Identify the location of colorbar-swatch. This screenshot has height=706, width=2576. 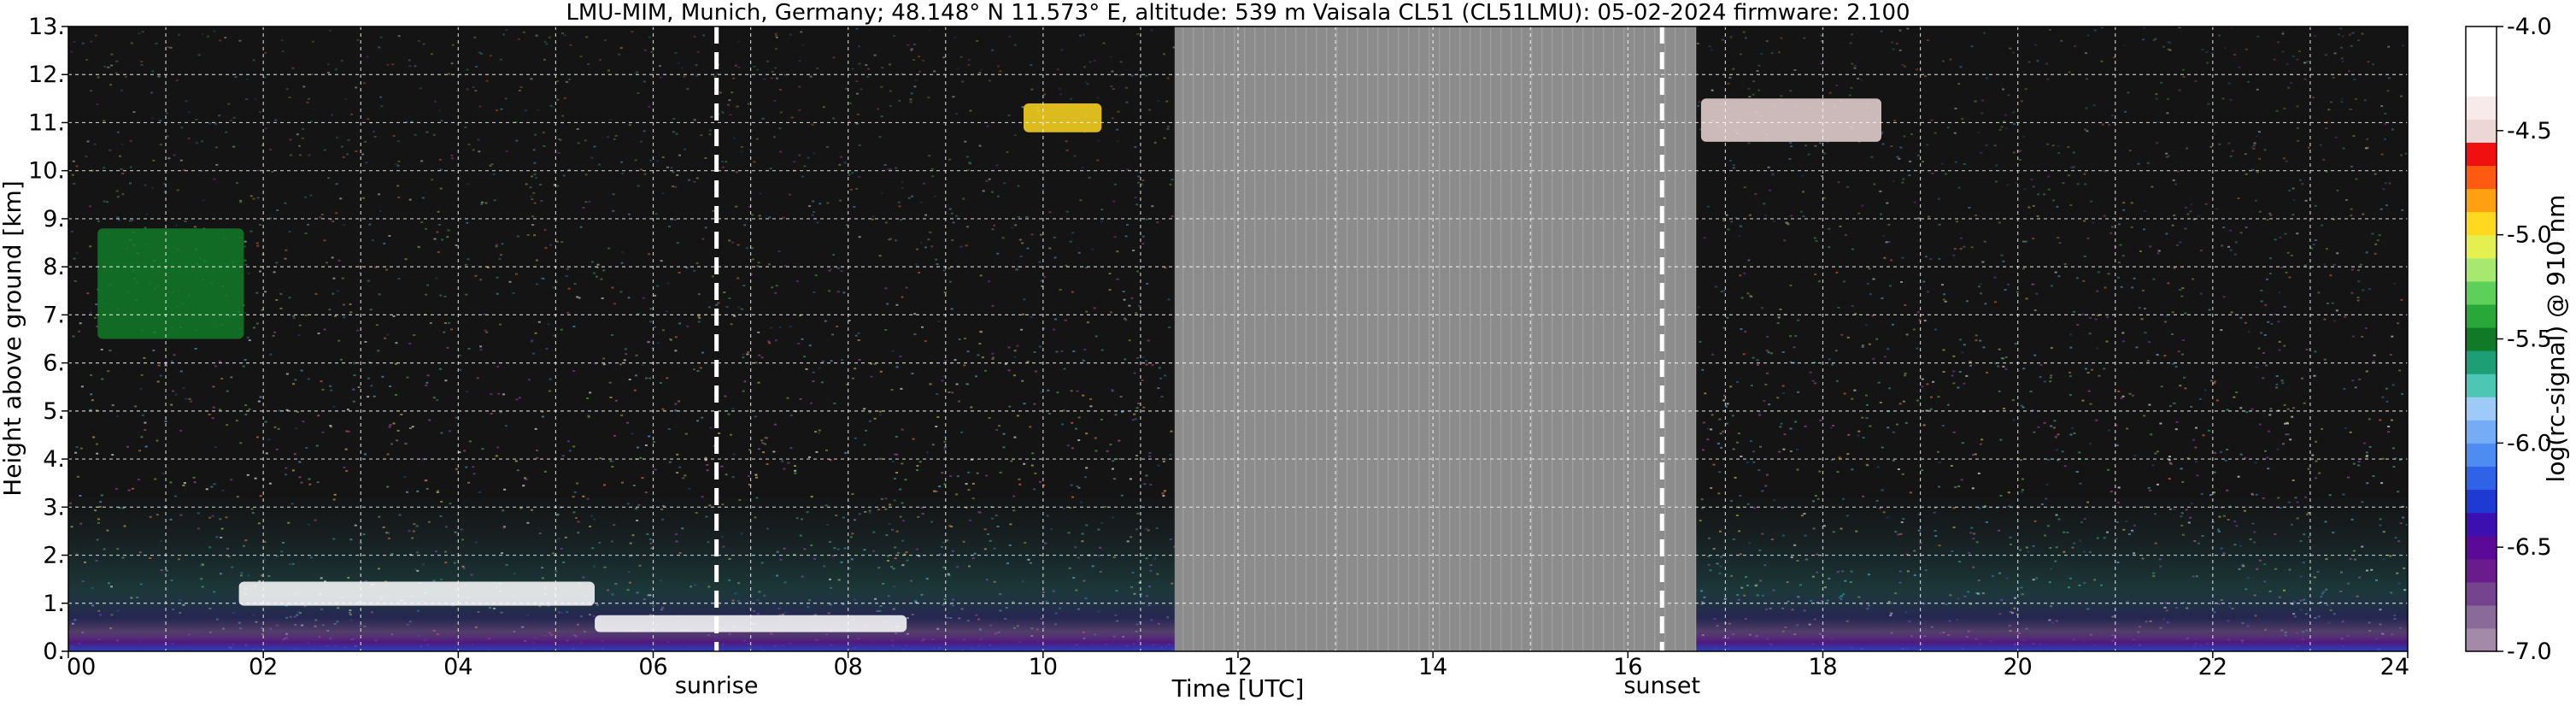
(2481, 131).